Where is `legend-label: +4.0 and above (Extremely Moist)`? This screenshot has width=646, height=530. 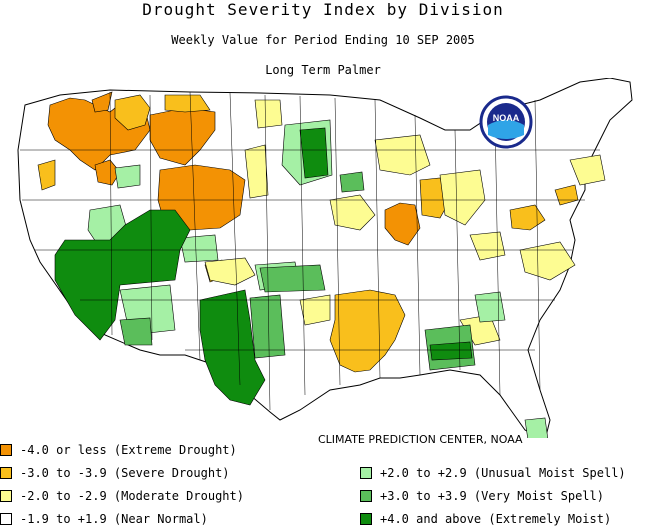
legend-label: +4.0 and above (Extremely Moist) is located at coordinates (496, 519).